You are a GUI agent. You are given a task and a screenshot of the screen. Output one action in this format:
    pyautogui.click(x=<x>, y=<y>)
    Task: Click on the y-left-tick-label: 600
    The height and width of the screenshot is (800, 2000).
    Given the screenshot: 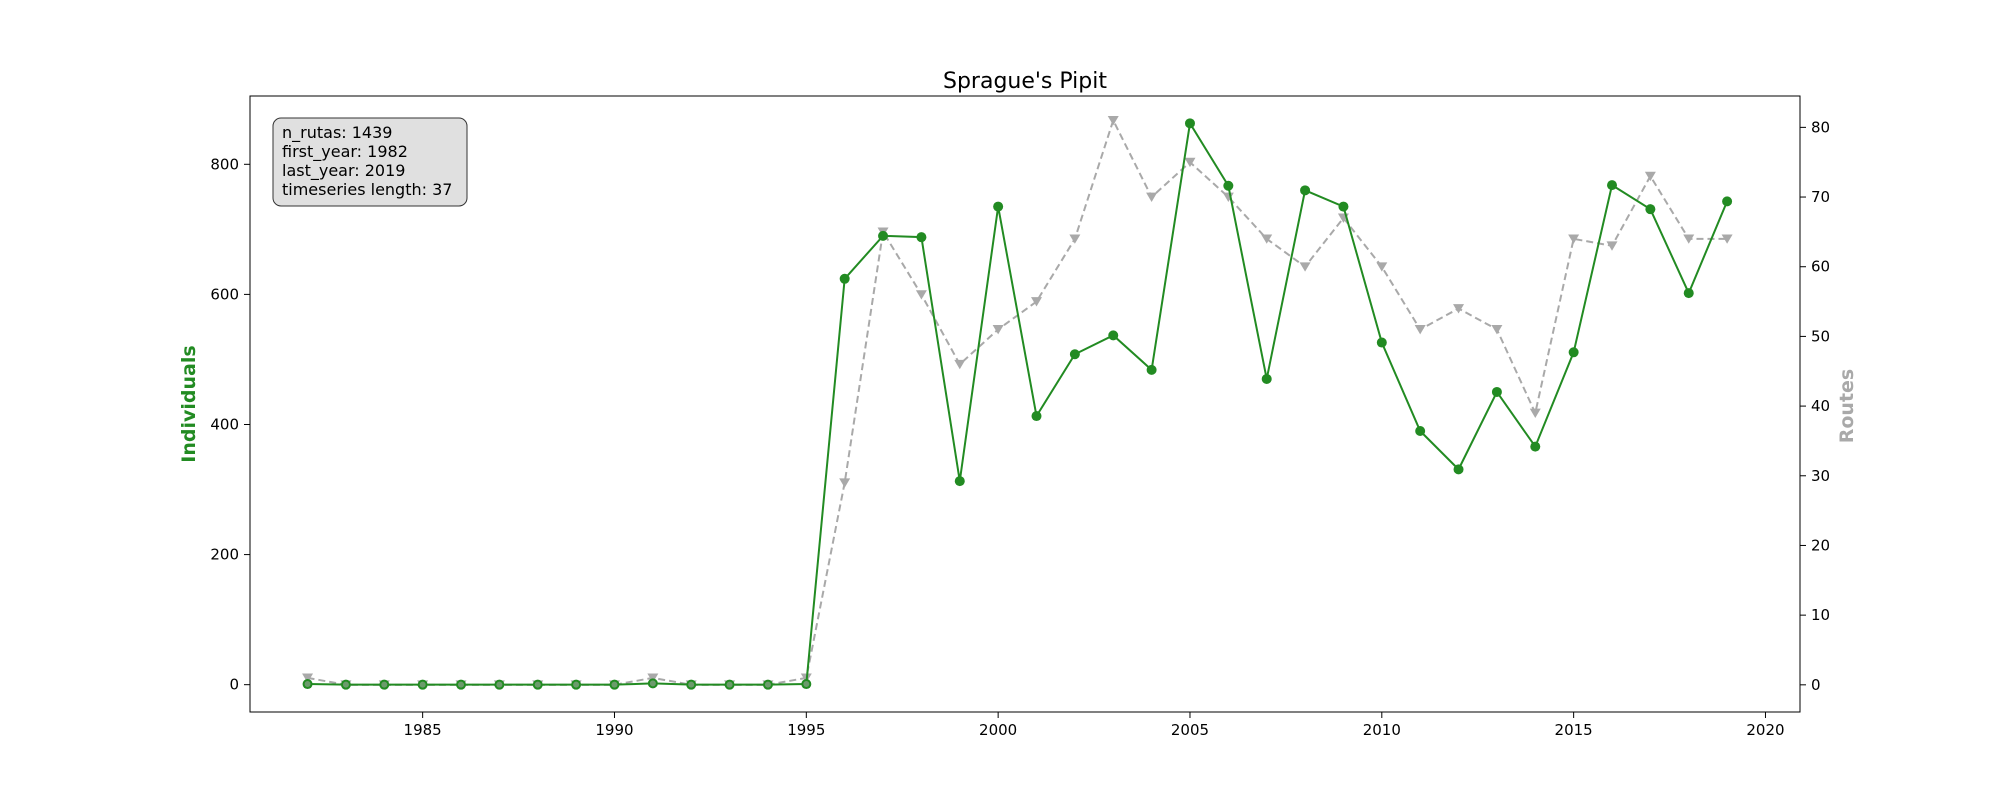 What is the action you would take?
    pyautogui.click(x=224, y=294)
    